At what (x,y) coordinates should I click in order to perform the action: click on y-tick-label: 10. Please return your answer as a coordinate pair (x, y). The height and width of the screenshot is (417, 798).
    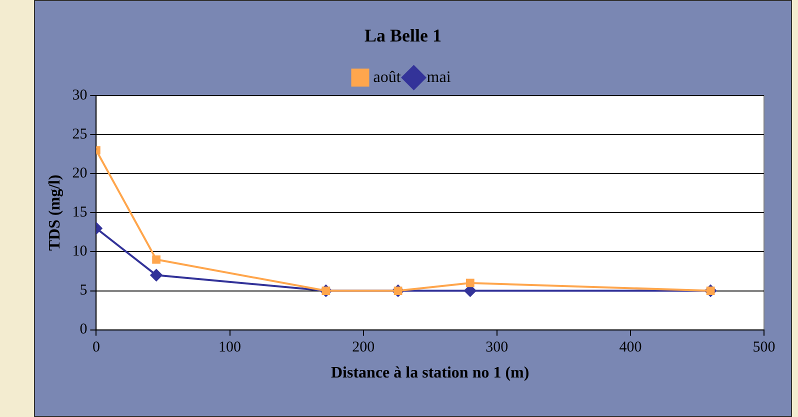
    Looking at the image, I should click on (80, 252).